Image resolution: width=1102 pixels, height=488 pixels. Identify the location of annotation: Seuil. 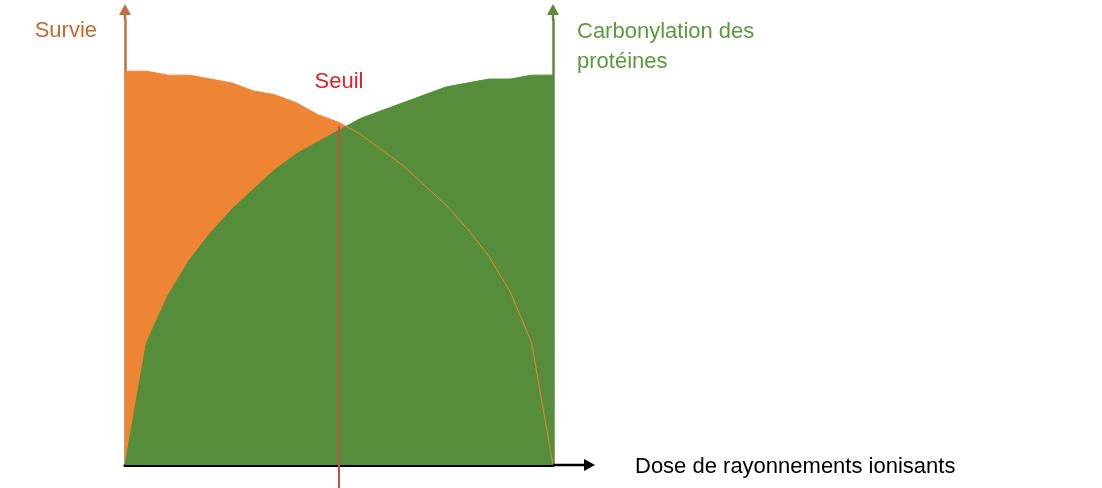
(339, 81).